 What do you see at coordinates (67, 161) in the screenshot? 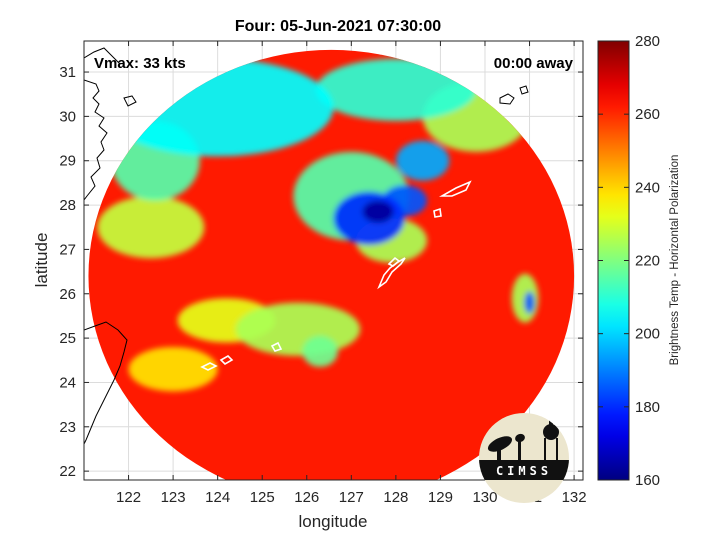
I see `y-tick-label: 29` at bounding box center [67, 161].